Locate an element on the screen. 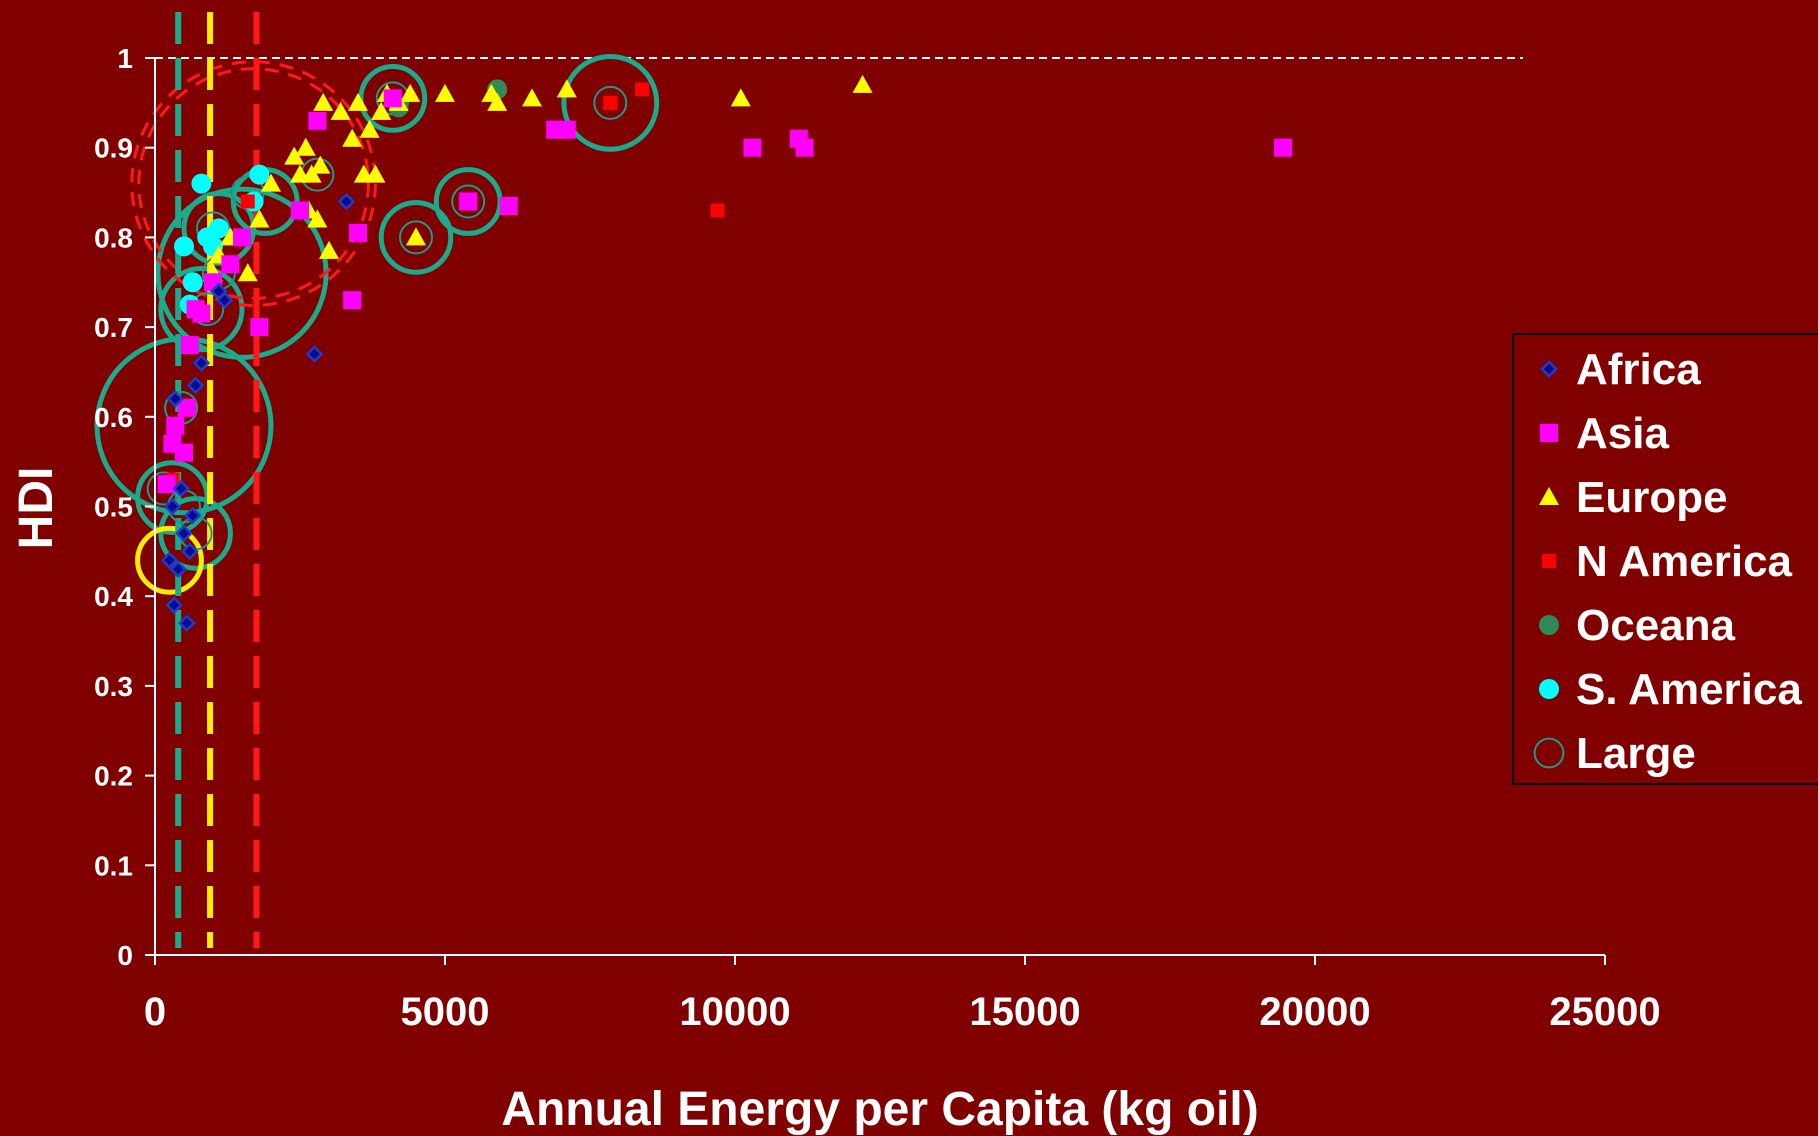 The height and width of the screenshot is (1136, 1818). y-tick-label: 0.2 is located at coordinates (113, 776).